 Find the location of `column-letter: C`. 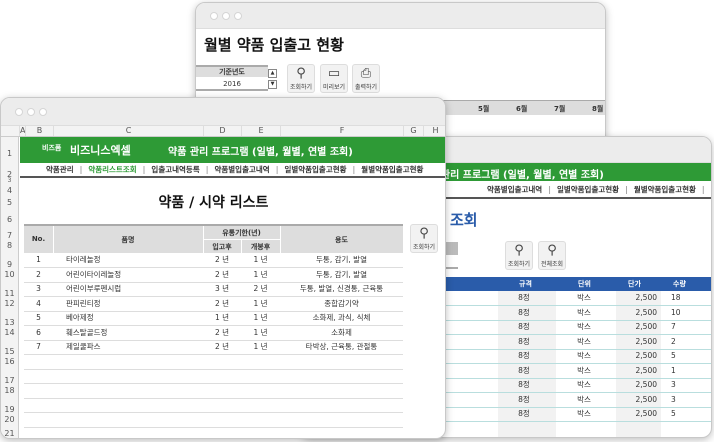

column-letter: C is located at coordinates (128, 131).